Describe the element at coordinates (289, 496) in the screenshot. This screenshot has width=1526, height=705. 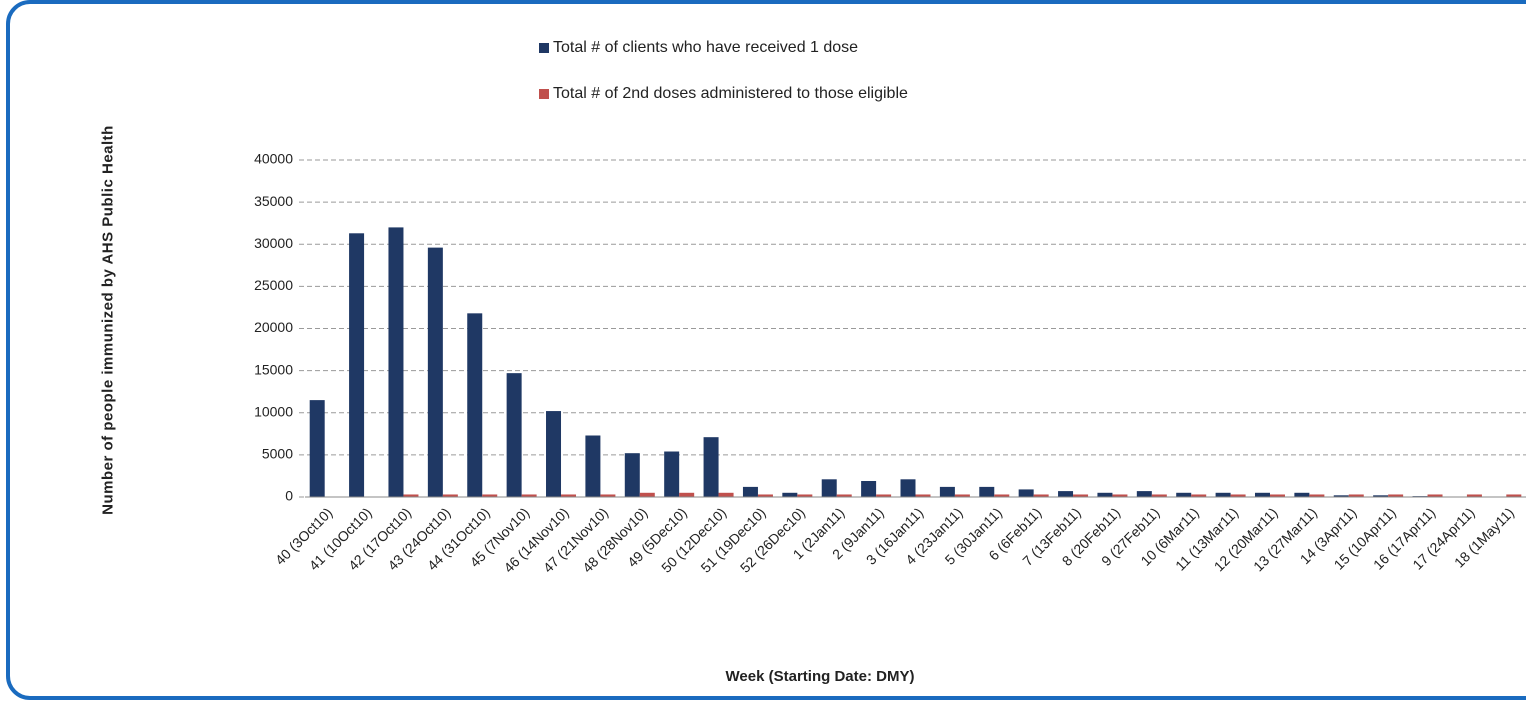
I see `y-tick-label: 0` at that location.